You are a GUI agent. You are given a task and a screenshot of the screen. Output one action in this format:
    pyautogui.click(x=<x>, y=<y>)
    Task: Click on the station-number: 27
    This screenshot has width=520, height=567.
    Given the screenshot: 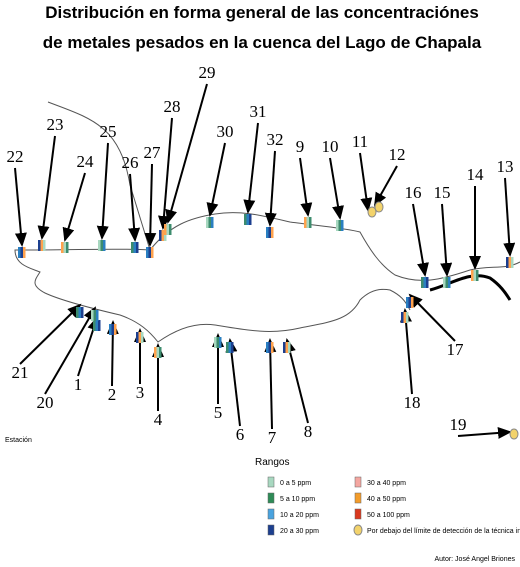 What is the action you would take?
    pyautogui.click(x=153, y=152)
    